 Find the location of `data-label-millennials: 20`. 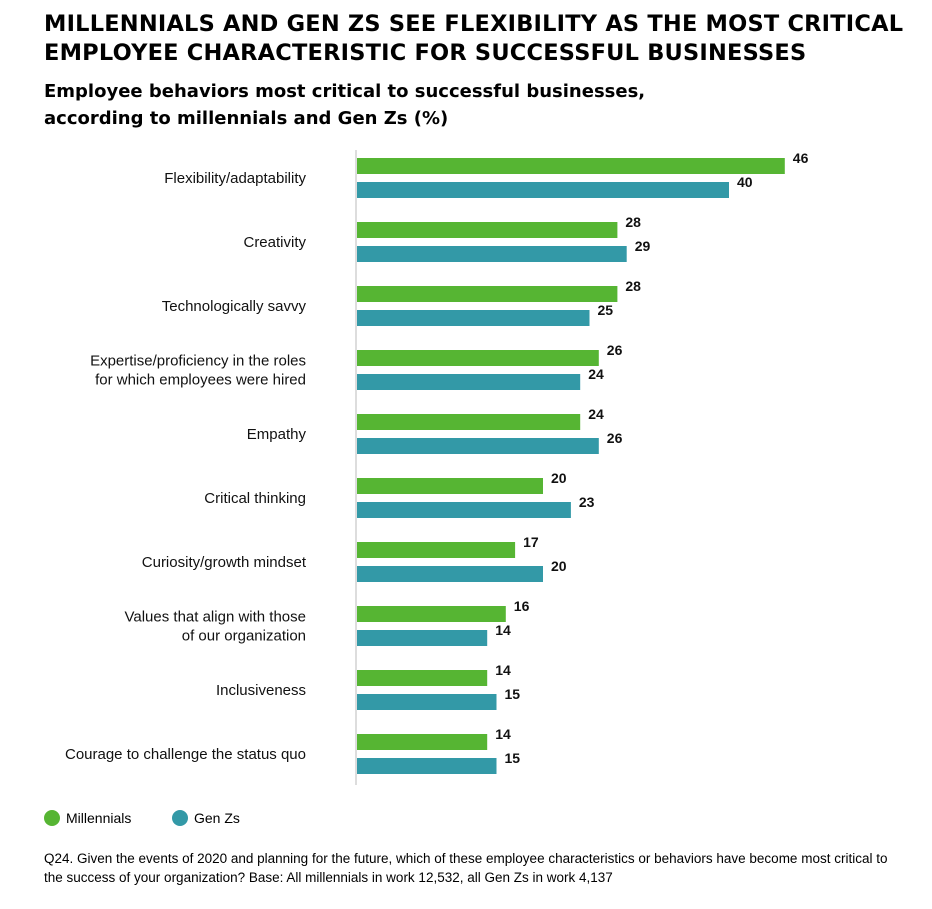

data-label-millennials: 20 is located at coordinates (559, 478).